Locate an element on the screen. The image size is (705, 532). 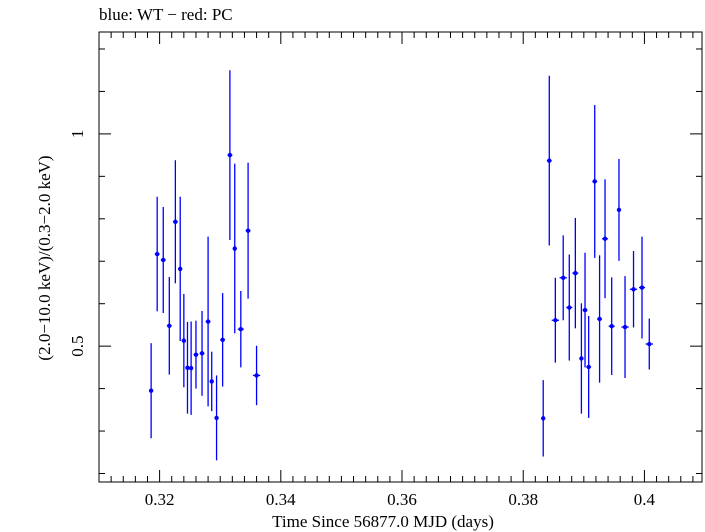
x-tick-label: 0.4 is located at coordinates (645, 499).